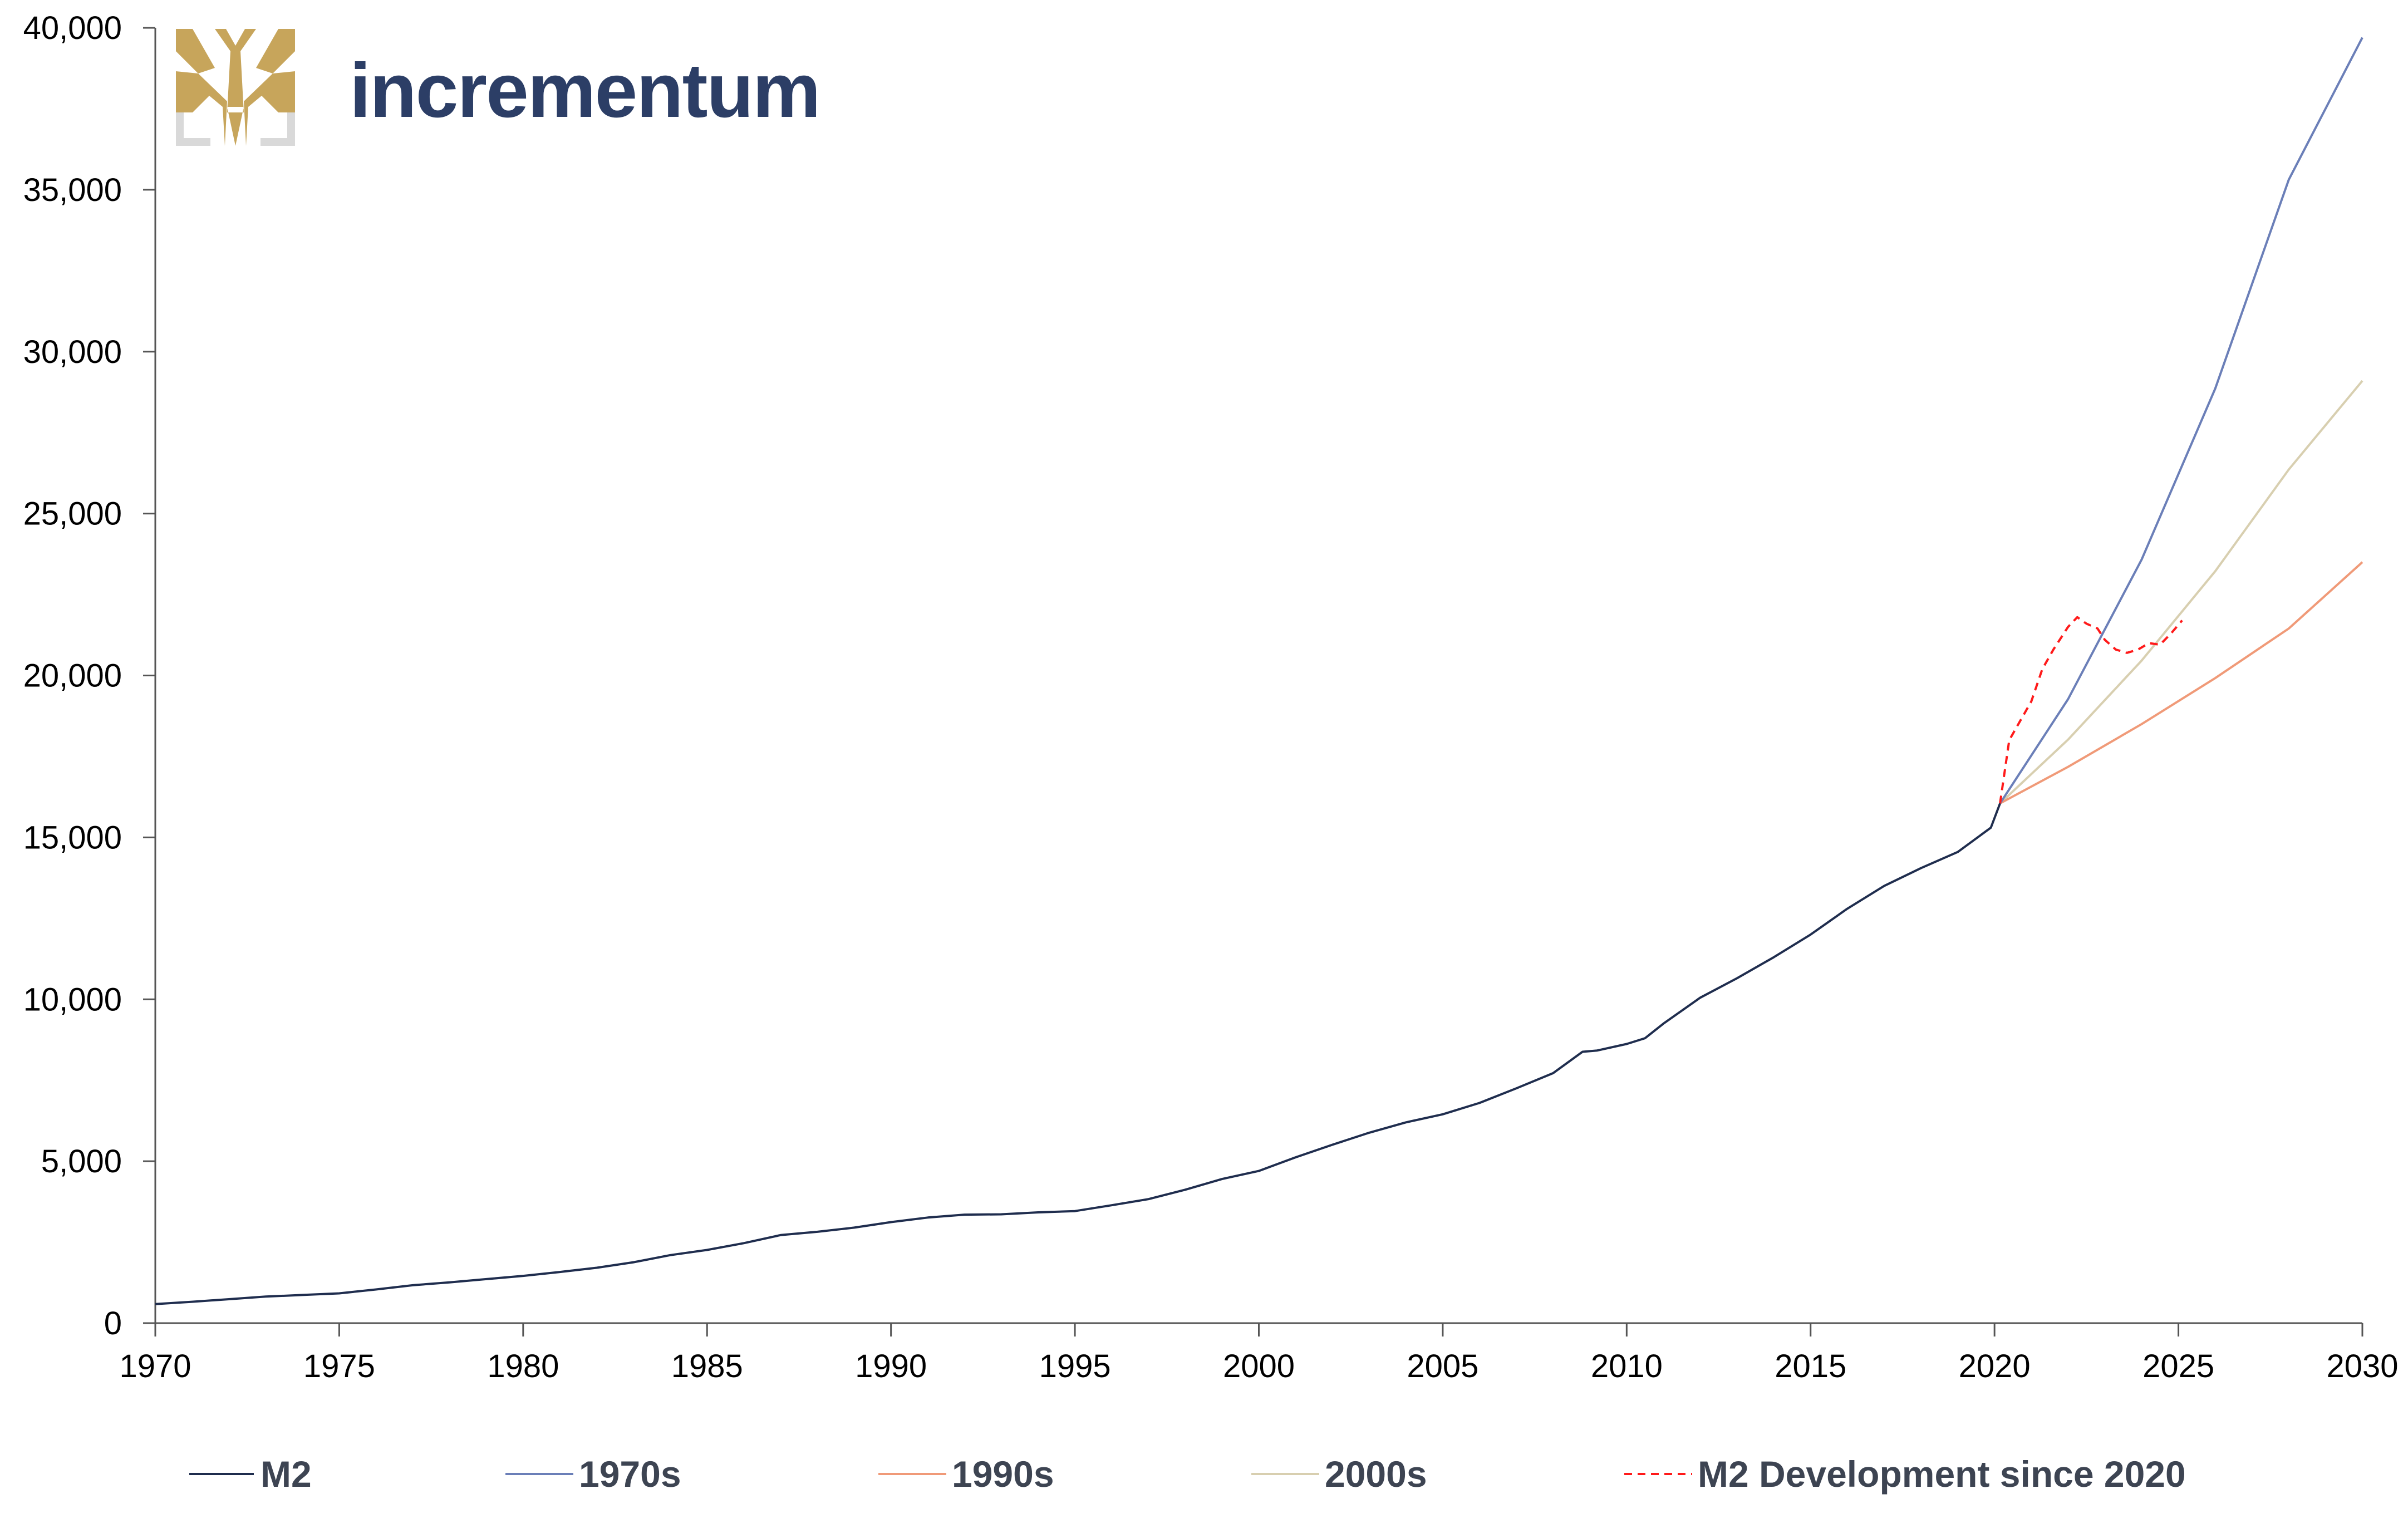 The image size is (2408, 1538). Describe the element at coordinates (82, 1161) in the screenshot. I see `y-tick-label: 5,000` at that location.